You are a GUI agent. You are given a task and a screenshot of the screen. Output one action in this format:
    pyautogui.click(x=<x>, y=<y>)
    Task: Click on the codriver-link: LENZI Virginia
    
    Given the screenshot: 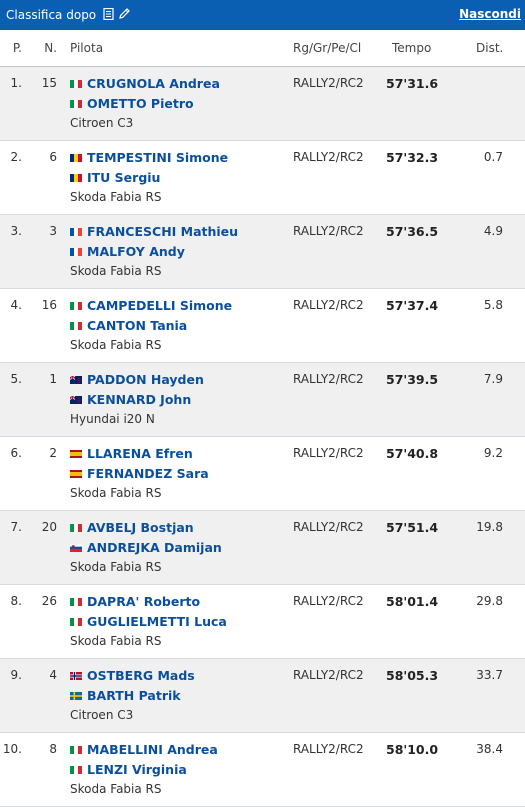 What is the action you would take?
    pyautogui.click(x=128, y=769)
    